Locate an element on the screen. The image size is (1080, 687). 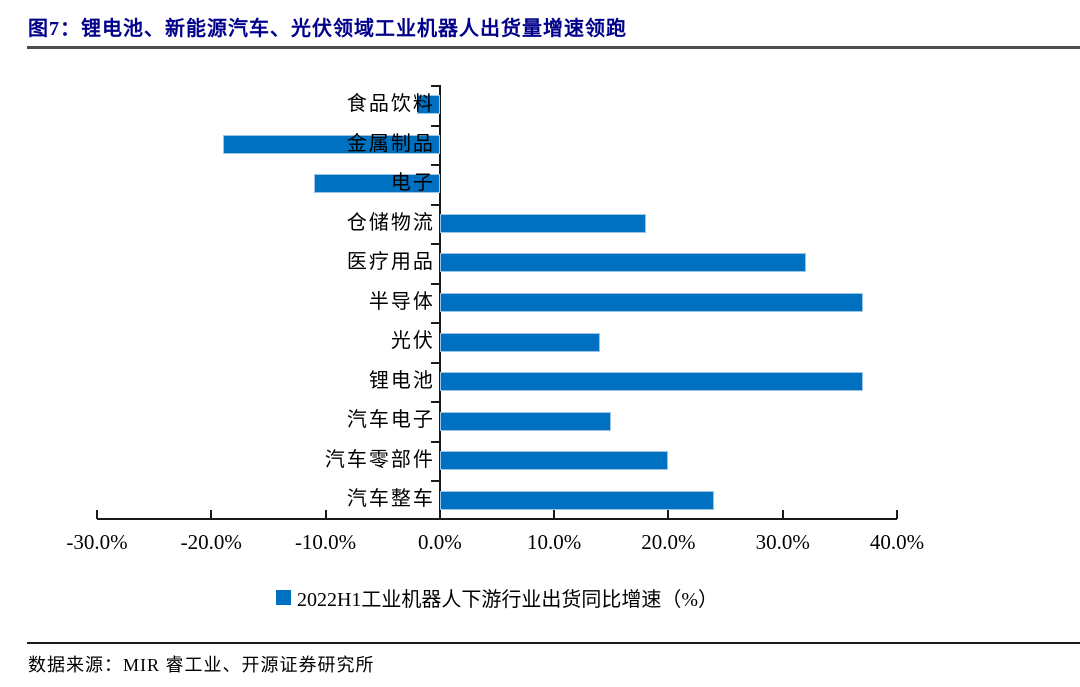
bar-汽车整车 is located at coordinates (577, 500).